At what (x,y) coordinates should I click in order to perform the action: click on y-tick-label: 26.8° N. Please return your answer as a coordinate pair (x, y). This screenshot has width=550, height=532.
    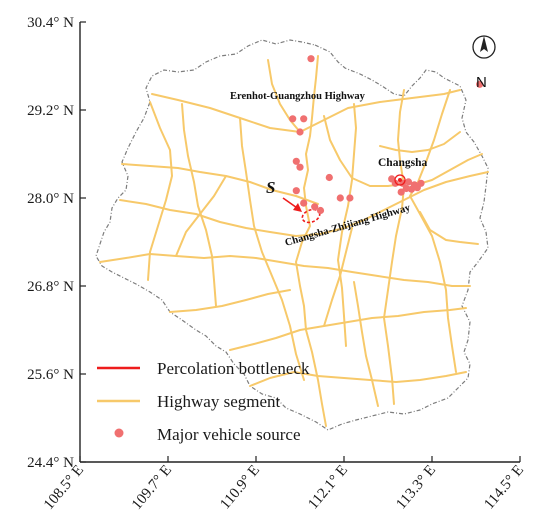
    Looking at the image, I should click on (50, 287).